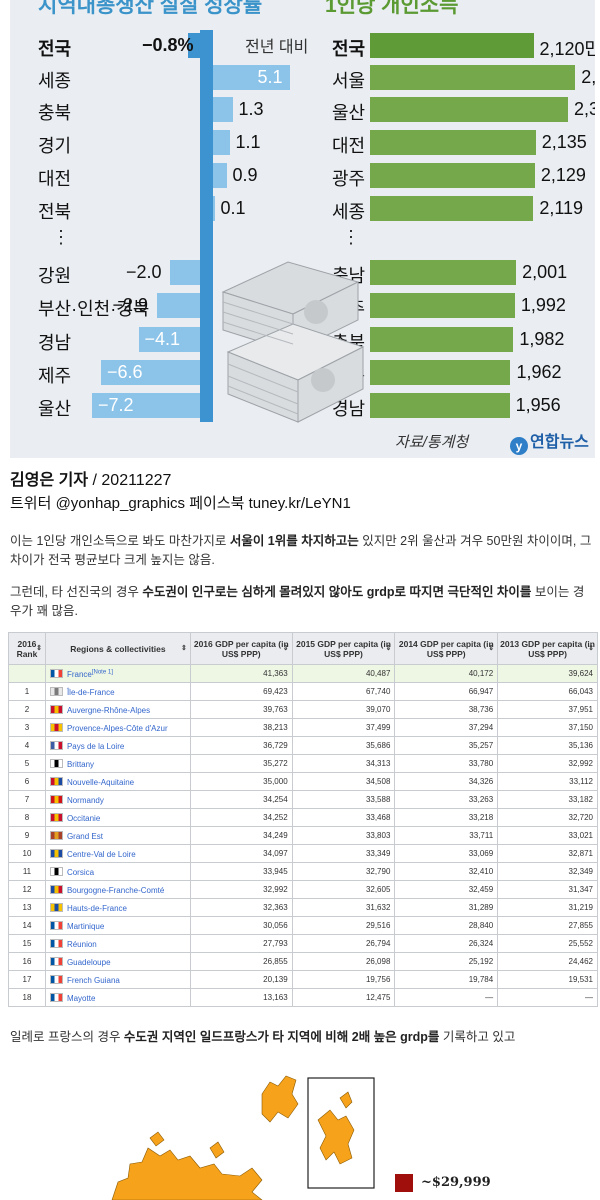  I want to click on region-link: Martinique, so click(85, 926).